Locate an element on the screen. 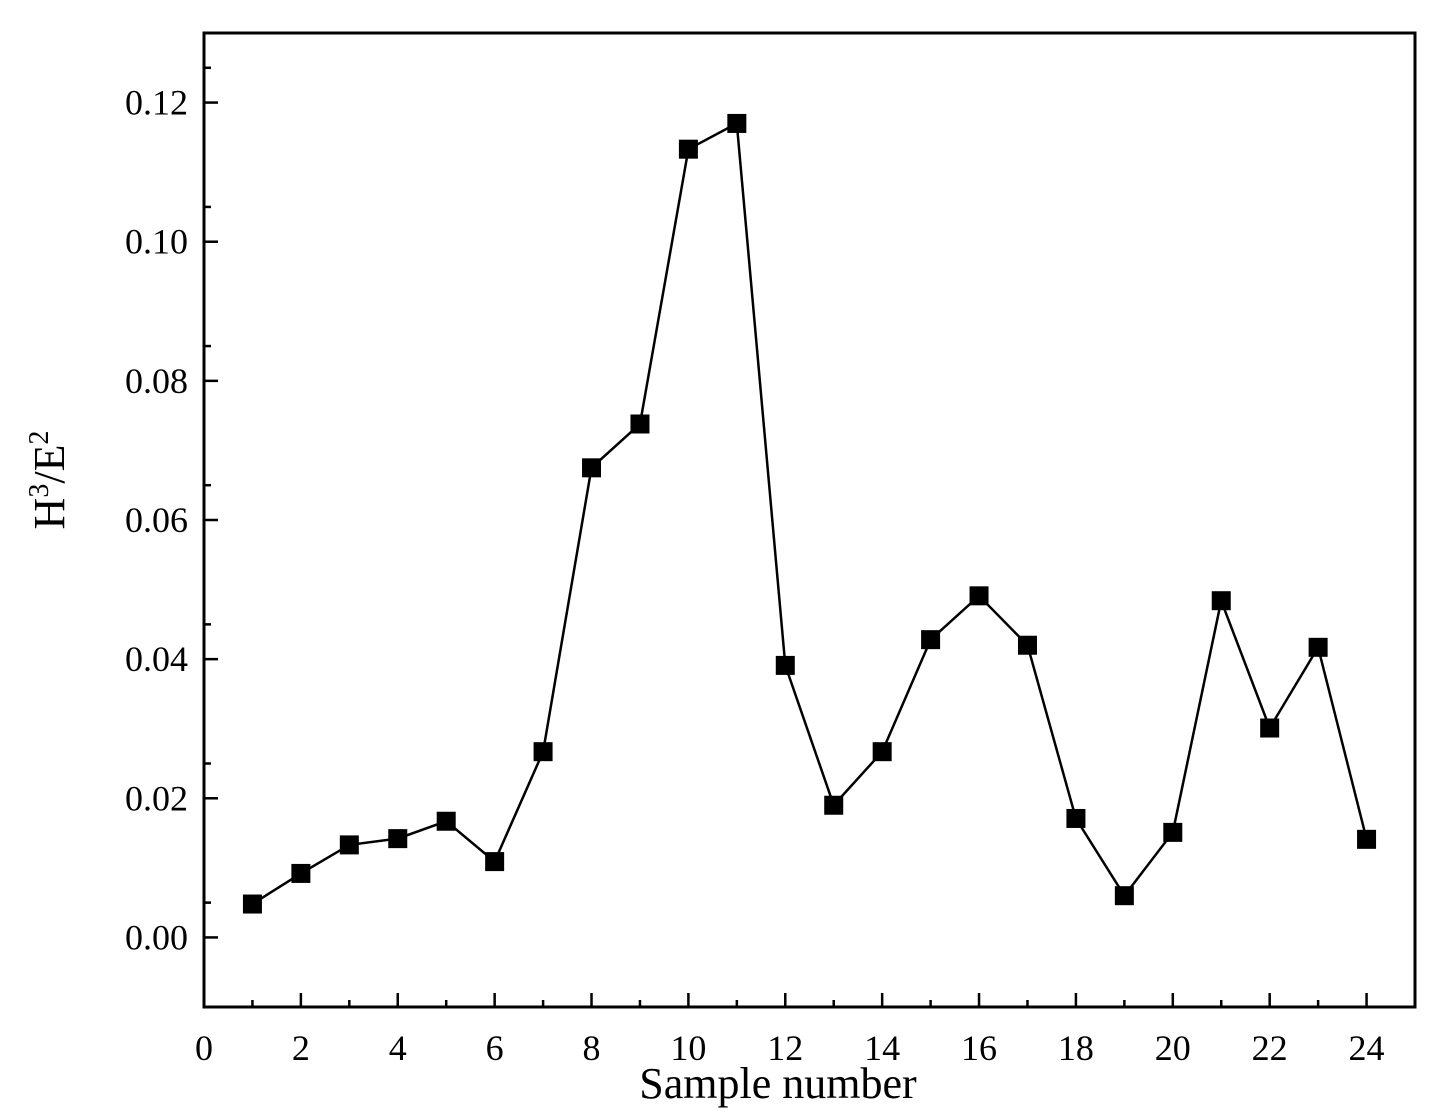 The width and height of the screenshot is (1439, 1119). y-tick-label: 0.02 is located at coordinates (156, 798).